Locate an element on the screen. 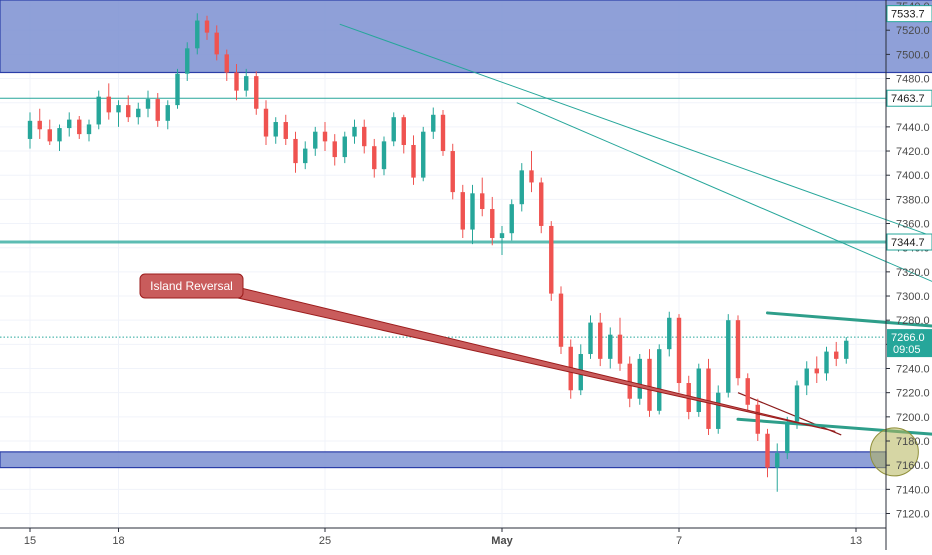  price-tick-label: 7180.0 is located at coordinates (913, 442).